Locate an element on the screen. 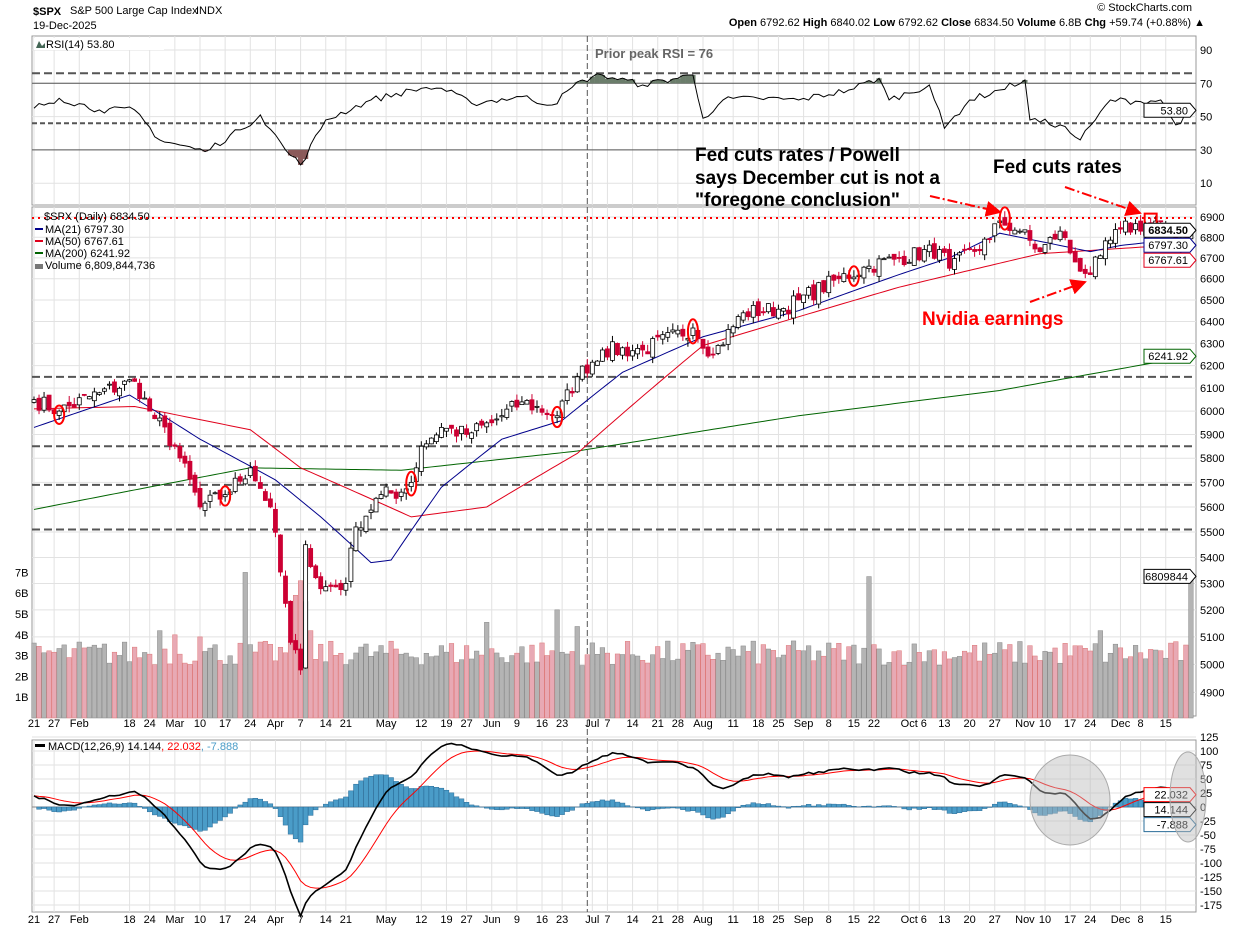  volume-axis-label: 6B is located at coordinates (21, 594).